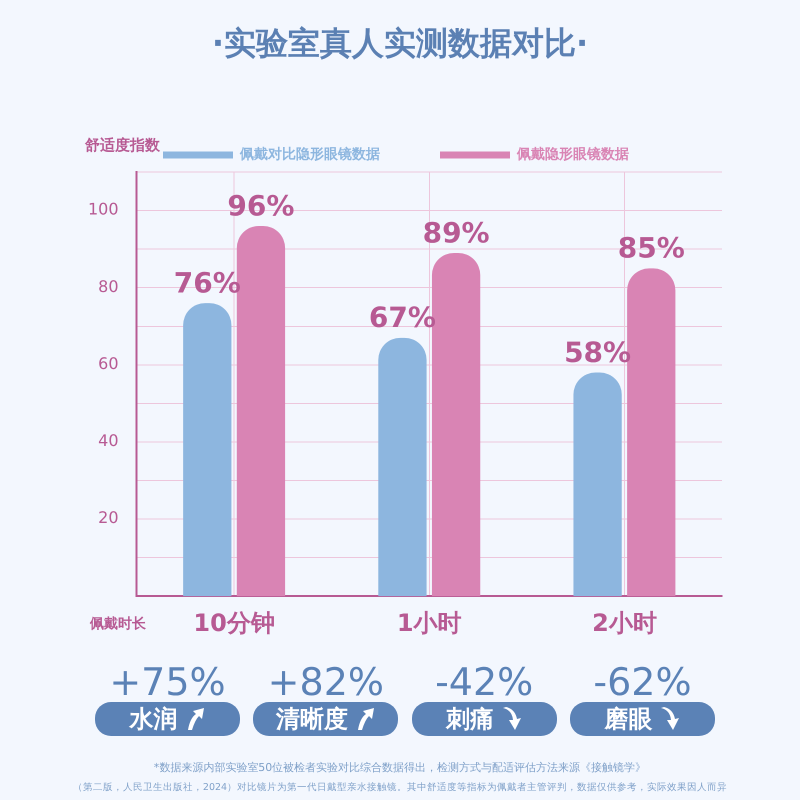 The height and width of the screenshot is (800, 800). I want to click on data-label: 85%, so click(651, 248).